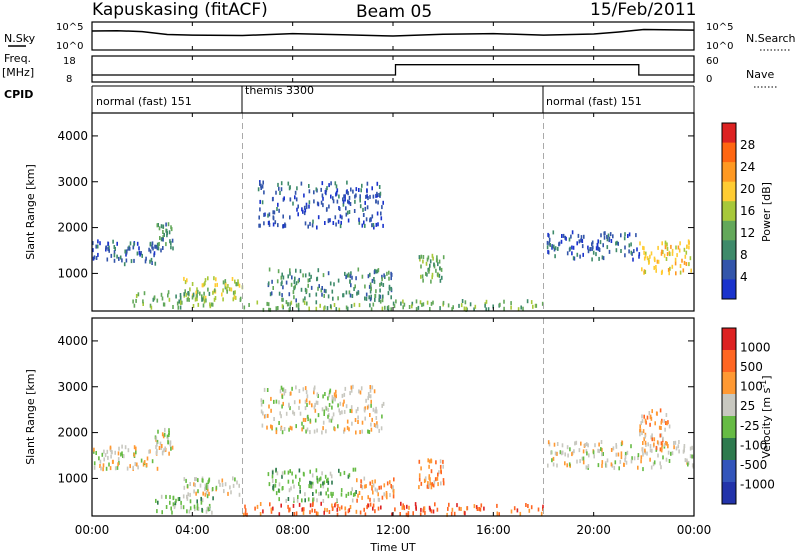  I want to click on power-cbar-tick: 12, so click(747, 233).